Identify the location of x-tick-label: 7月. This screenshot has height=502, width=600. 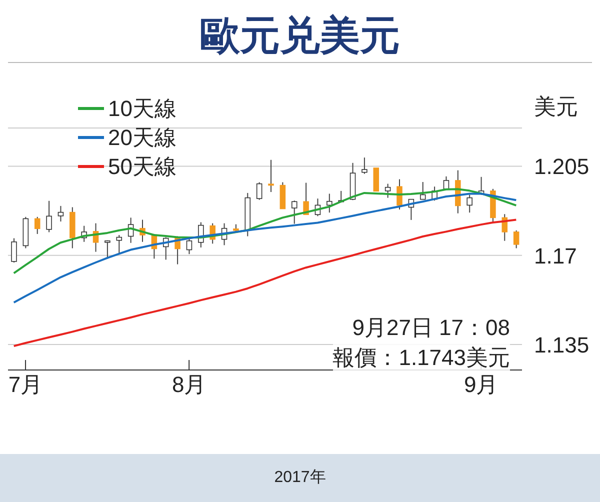
(25, 384).